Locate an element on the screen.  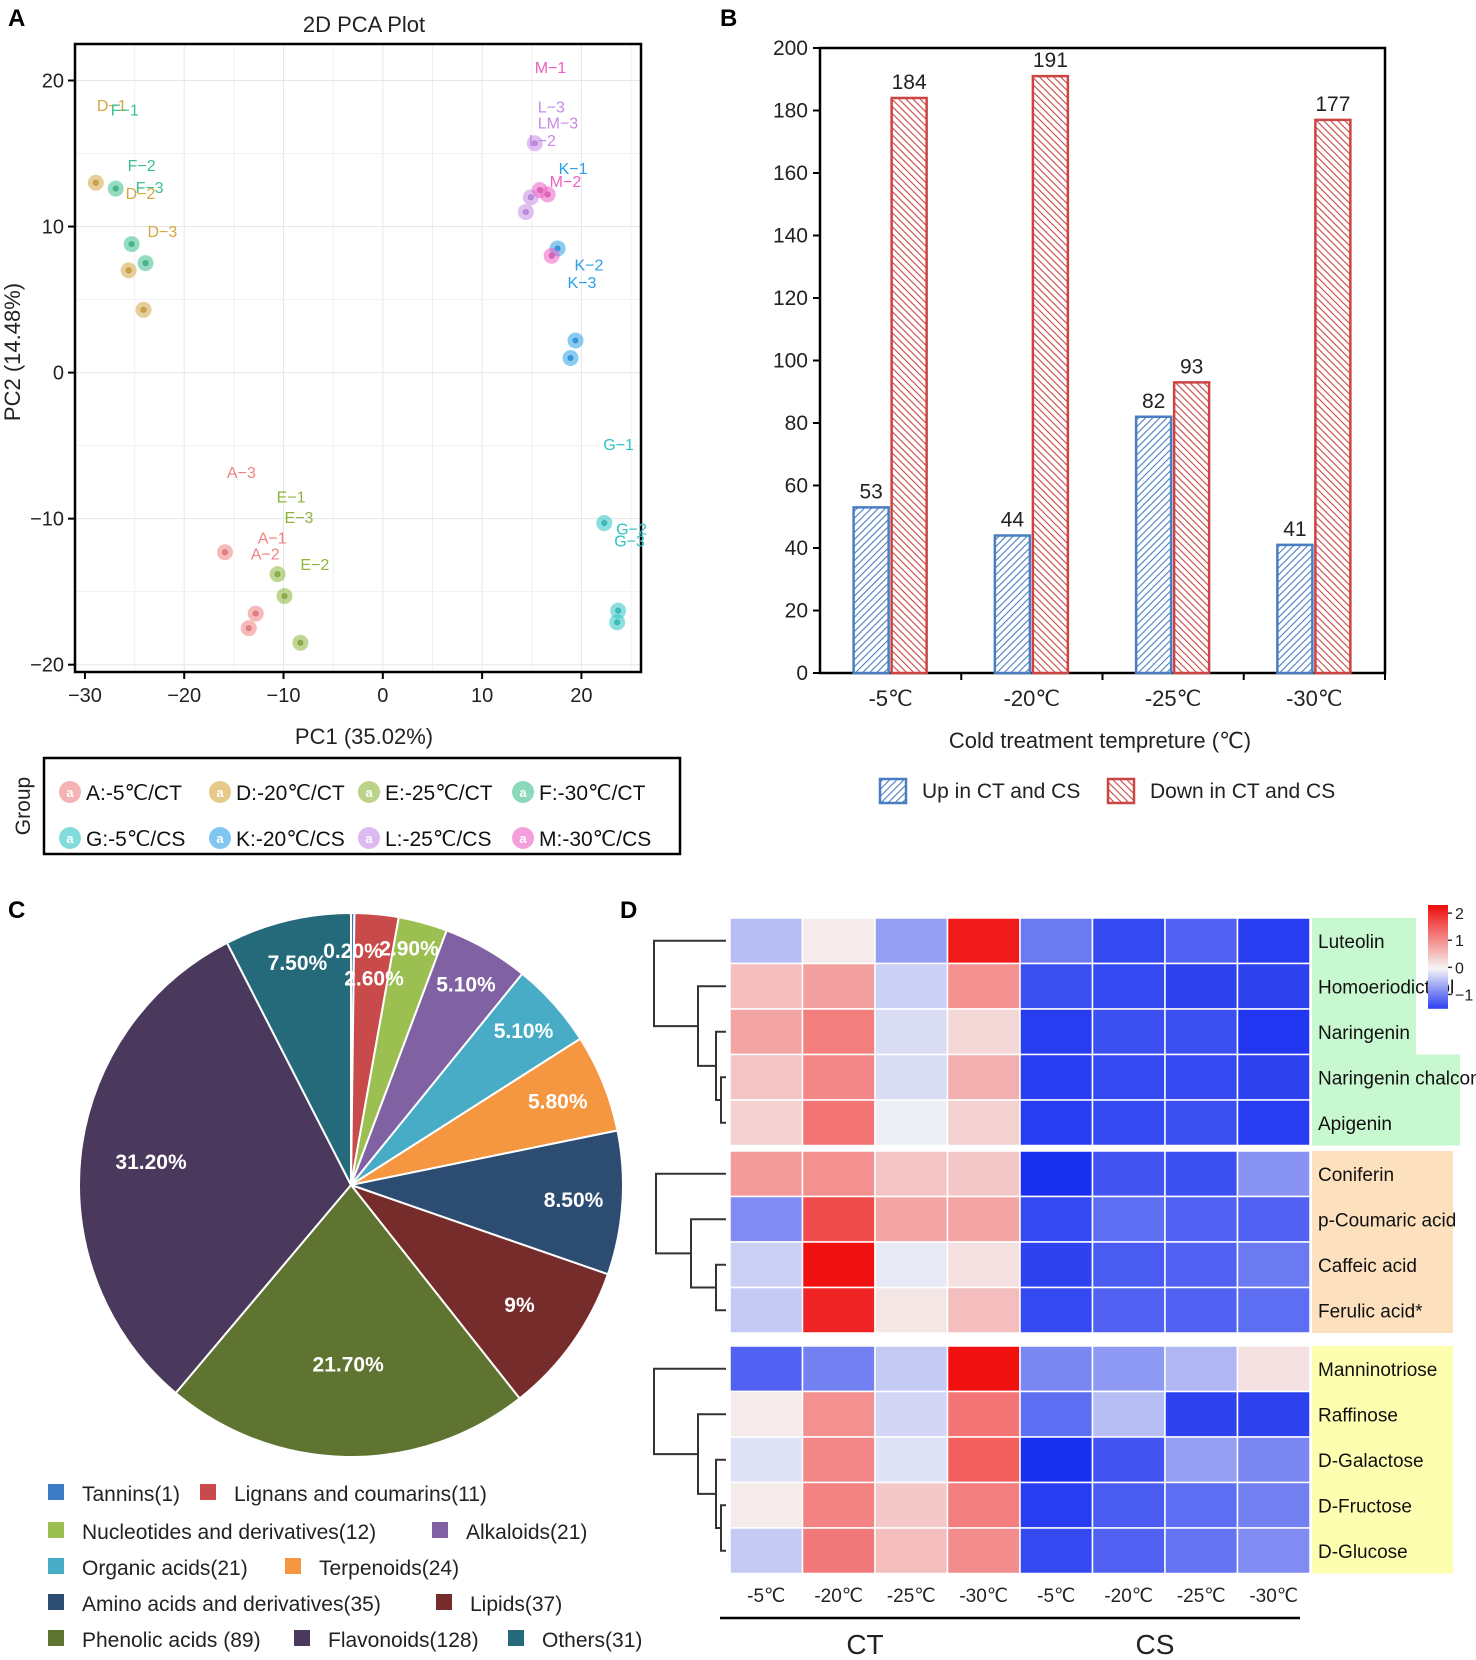
pca-y-tick-label: 0 is located at coordinates (58, 374).